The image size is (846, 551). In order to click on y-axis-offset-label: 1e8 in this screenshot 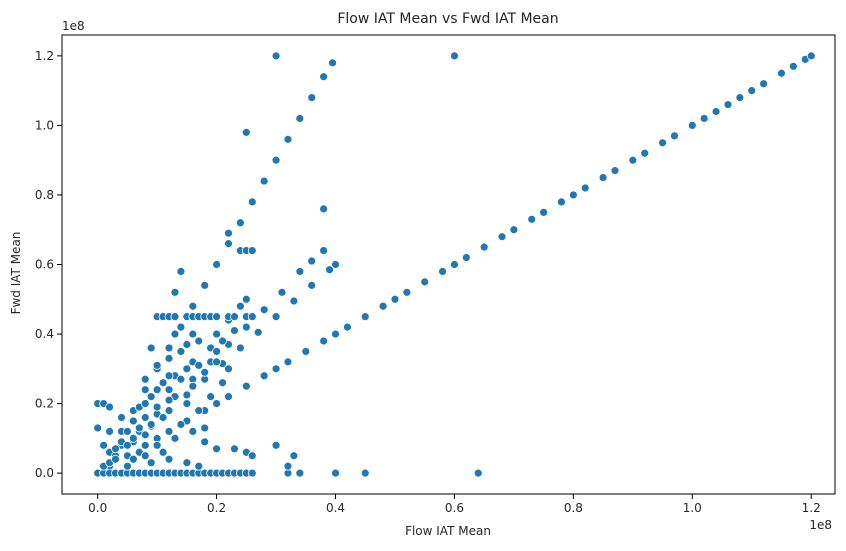, I will do `click(73, 26)`.